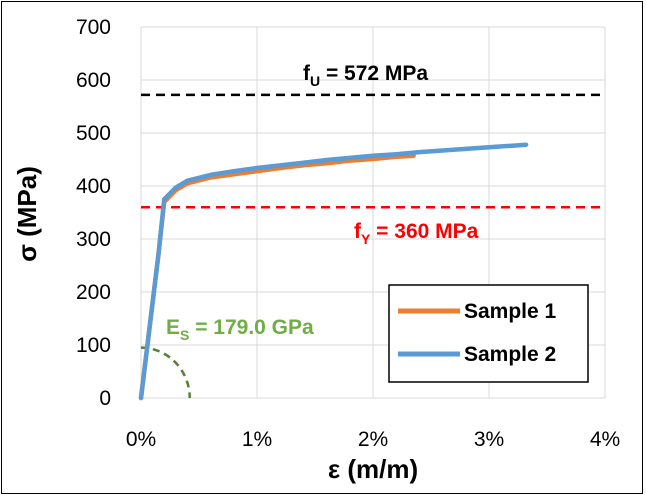  Describe the element at coordinates (251, 327) in the screenshot. I see `annotation-es-suffix: = 179.0 GPa` at that location.